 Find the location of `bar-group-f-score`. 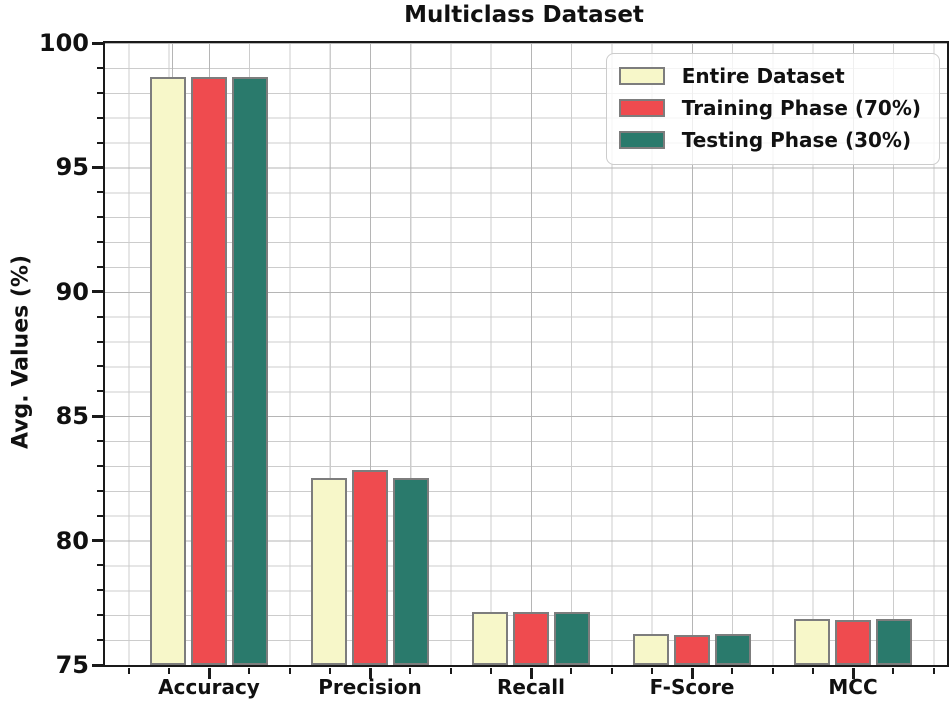

bar-group-f-score is located at coordinates (692, 649).